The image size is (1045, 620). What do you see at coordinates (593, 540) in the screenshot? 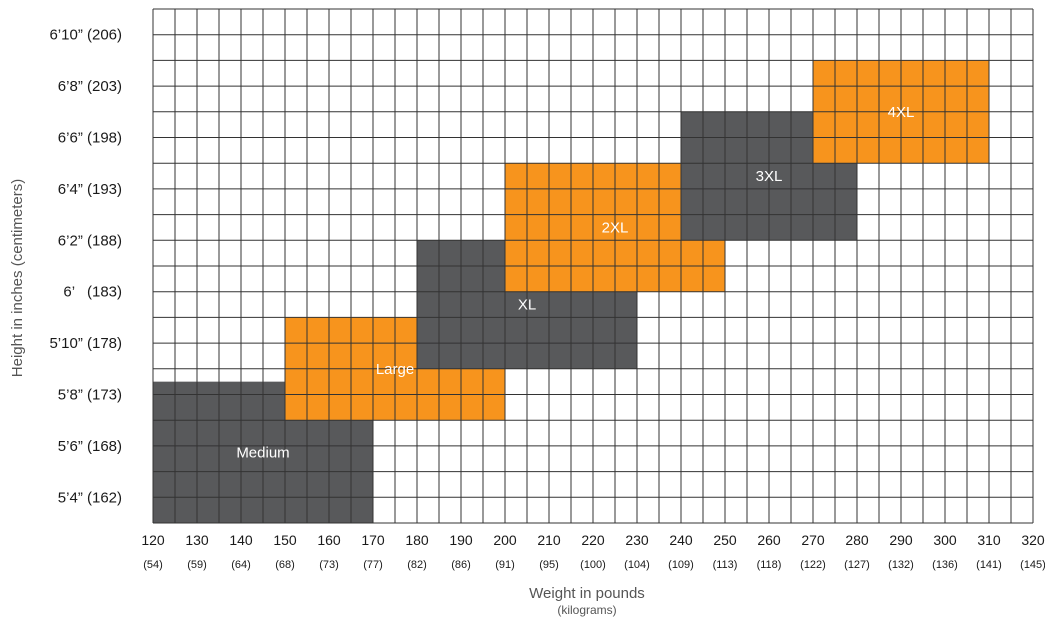
I see `x-tick-label: 220` at bounding box center [593, 540].